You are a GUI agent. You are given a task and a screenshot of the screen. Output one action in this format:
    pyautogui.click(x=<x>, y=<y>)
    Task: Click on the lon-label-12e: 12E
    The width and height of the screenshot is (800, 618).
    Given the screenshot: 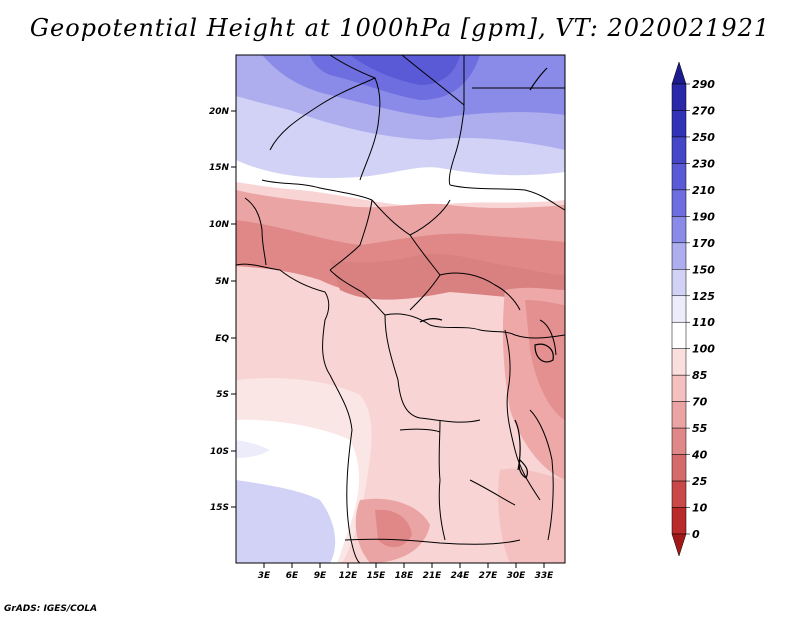 What is the action you would take?
    pyautogui.click(x=349, y=576)
    